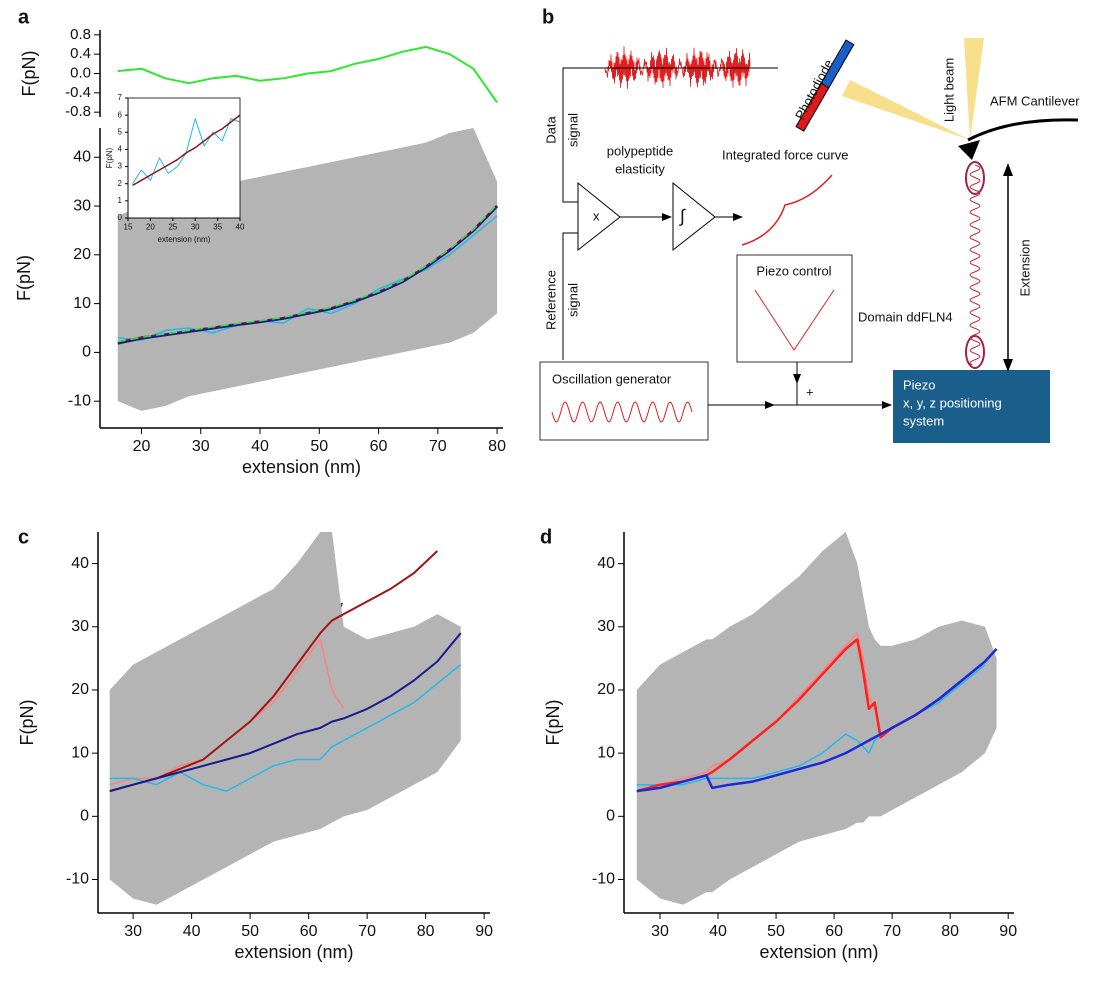 The height and width of the screenshot is (984, 1098). Describe the element at coordinates (793, 270) in the screenshot. I see `label: Piezo control` at that location.